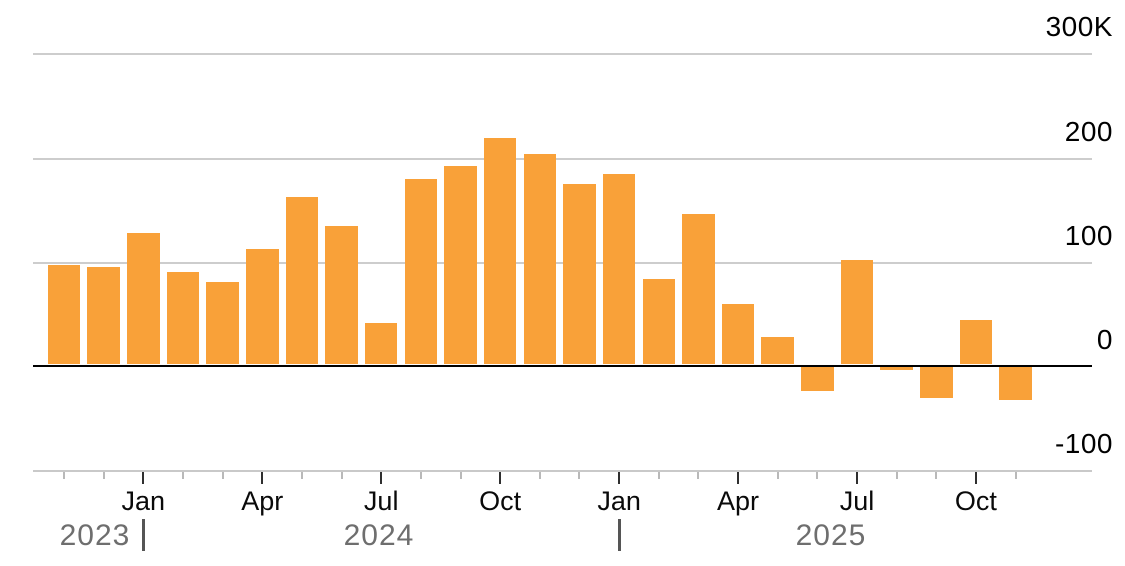 This screenshot has height=566, width=1125. What do you see at coordinates (562, 471) in the screenshot?
I see `x-axis-line` at bounding box center [562, 471].